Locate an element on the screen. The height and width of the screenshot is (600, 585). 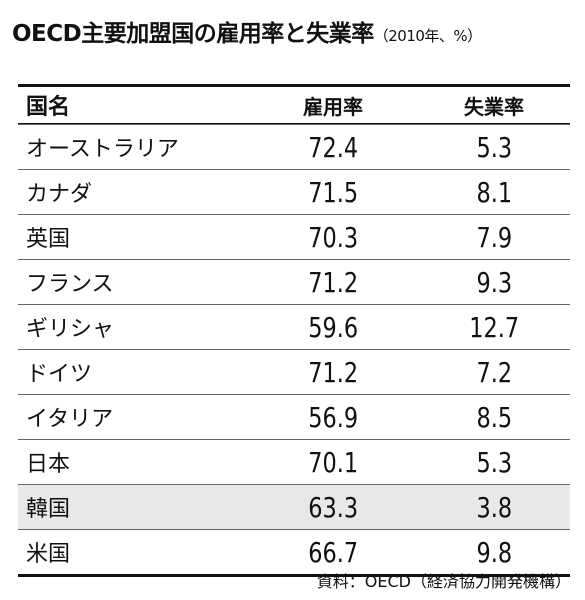
cell-value: 72.4 is located at coordinates (333, 147).